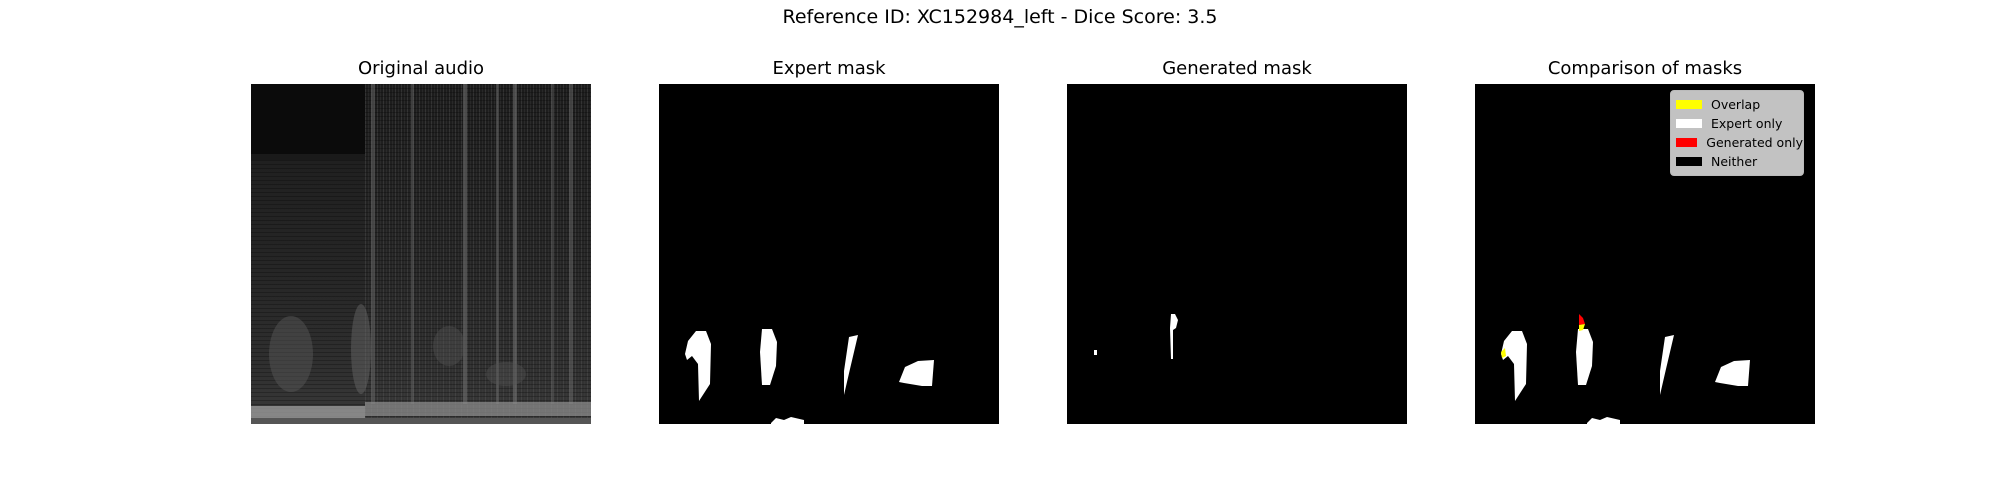  I want to click on legend-label-expert-only: Expert only, so click(1747, 123).